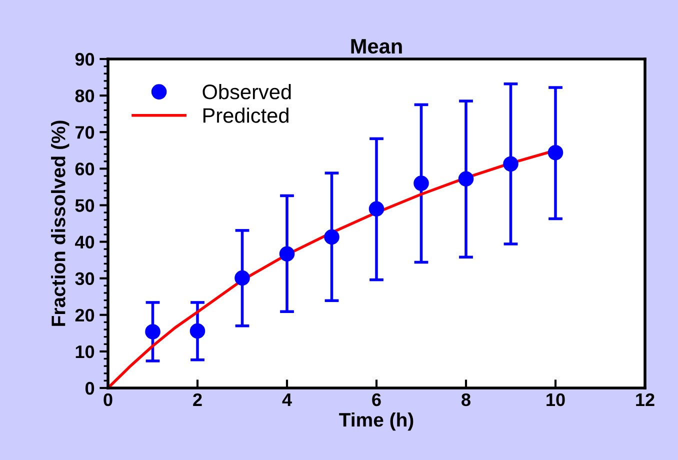  What do you see at coordinates (84, 59) in the screenshot?
I see `y-tick-label: 90` at bounding box center [84, 59].